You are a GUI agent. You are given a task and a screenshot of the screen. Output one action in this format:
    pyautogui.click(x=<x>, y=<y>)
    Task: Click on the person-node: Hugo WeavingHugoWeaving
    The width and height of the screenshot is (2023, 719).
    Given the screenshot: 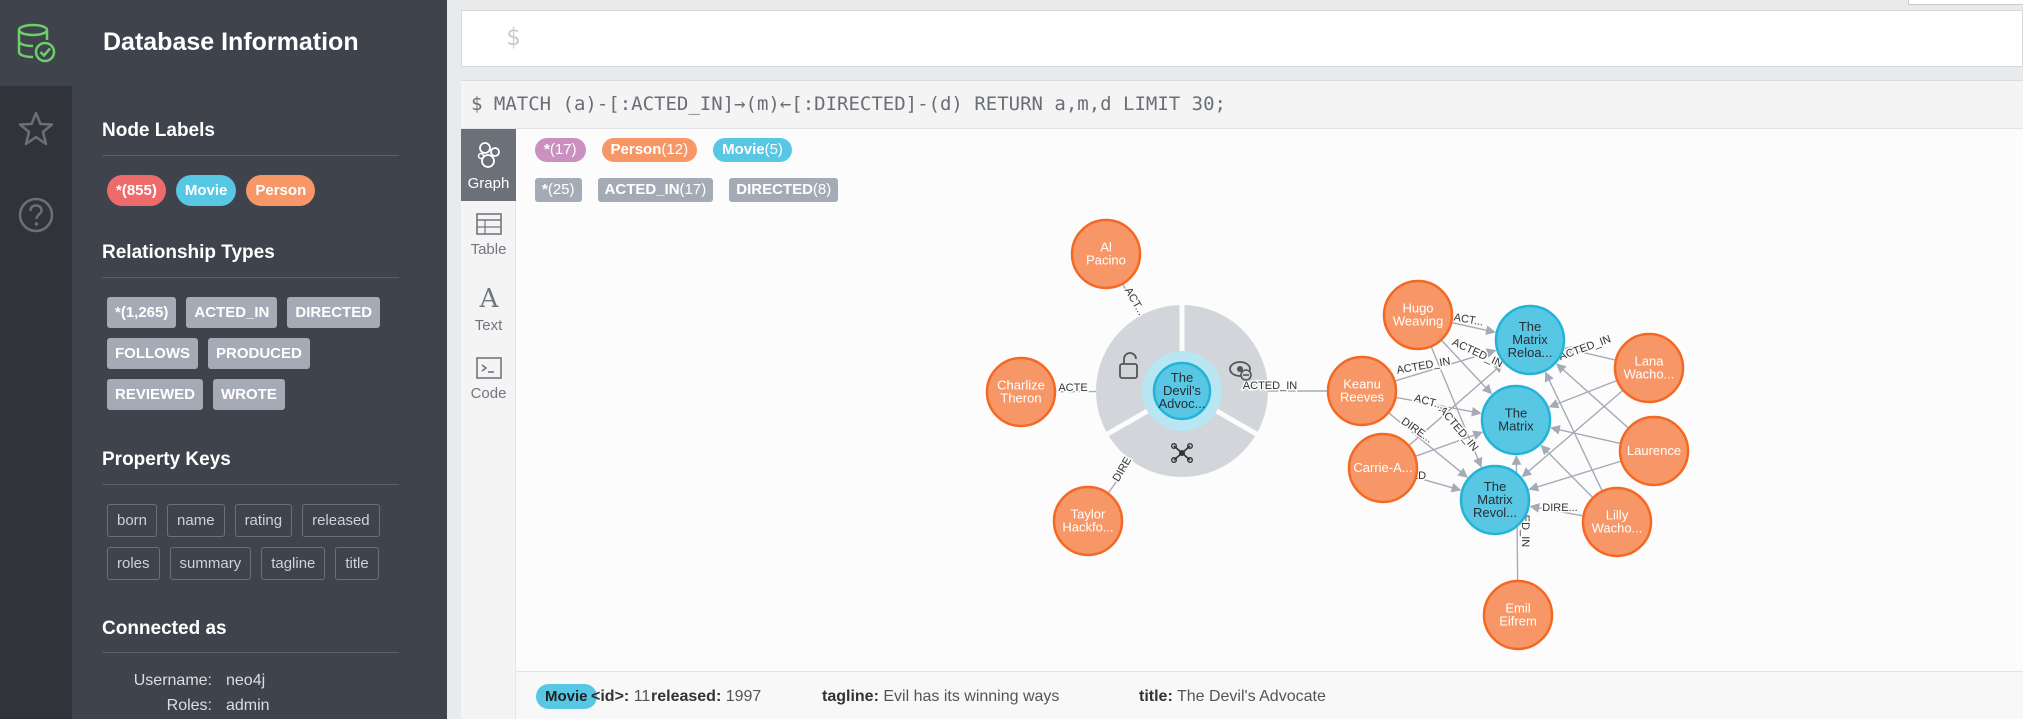 What is the action you would take?
    pyautogui.click(x=1418, y=315)
    